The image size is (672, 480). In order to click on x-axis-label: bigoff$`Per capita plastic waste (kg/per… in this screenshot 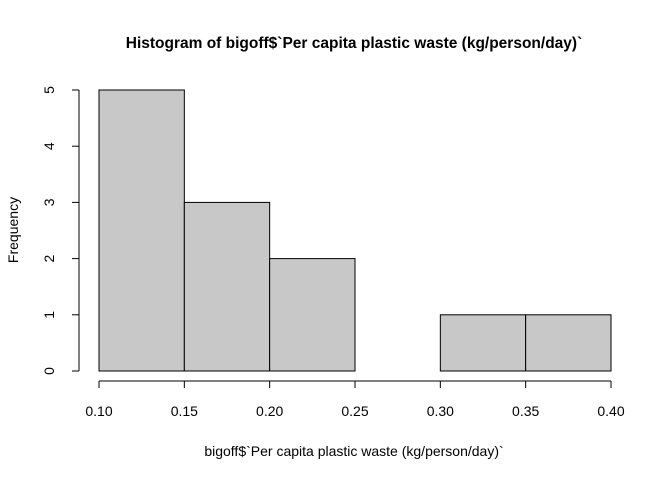, I will do `click(353, 451)`.